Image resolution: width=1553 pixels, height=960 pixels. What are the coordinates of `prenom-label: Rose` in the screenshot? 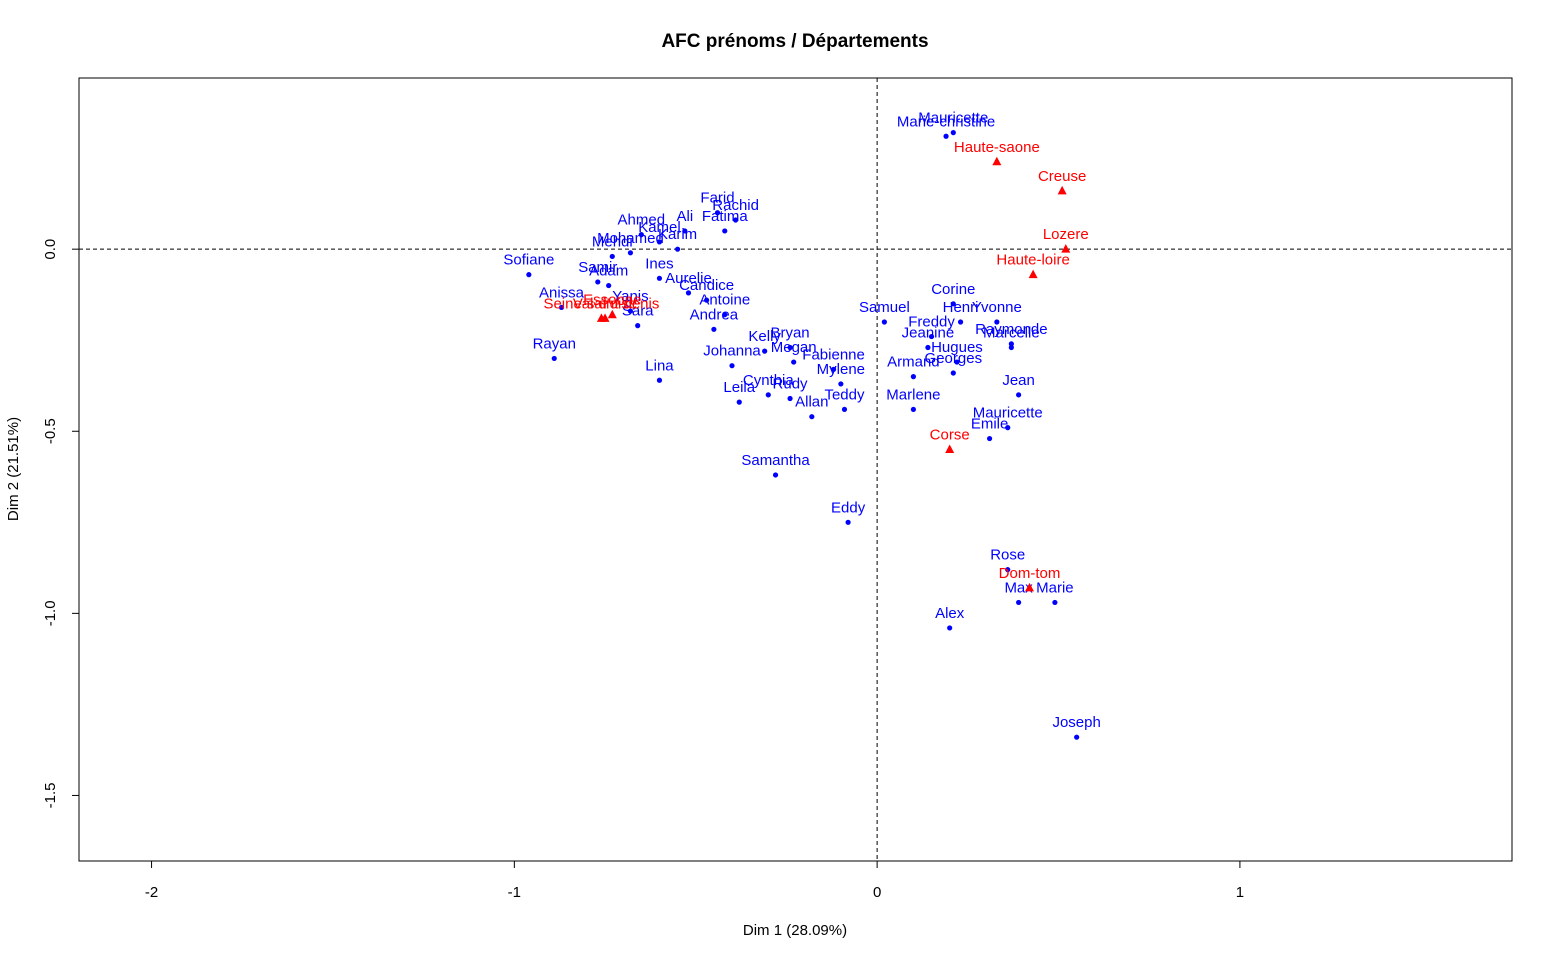 It's located at (1007, 555).